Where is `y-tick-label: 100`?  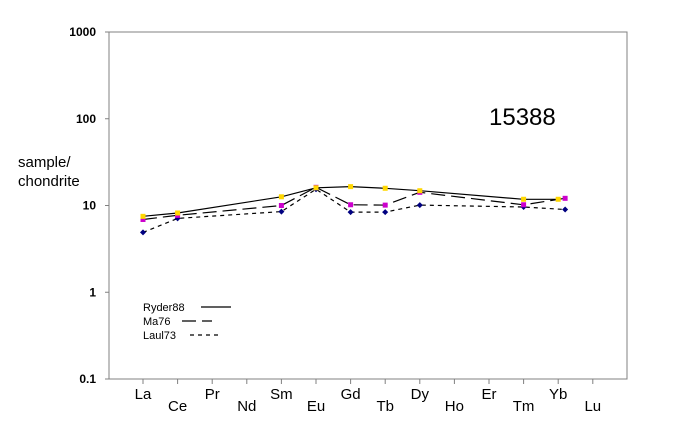
y-tick-label: 100 is located at coordinates (86, 119).